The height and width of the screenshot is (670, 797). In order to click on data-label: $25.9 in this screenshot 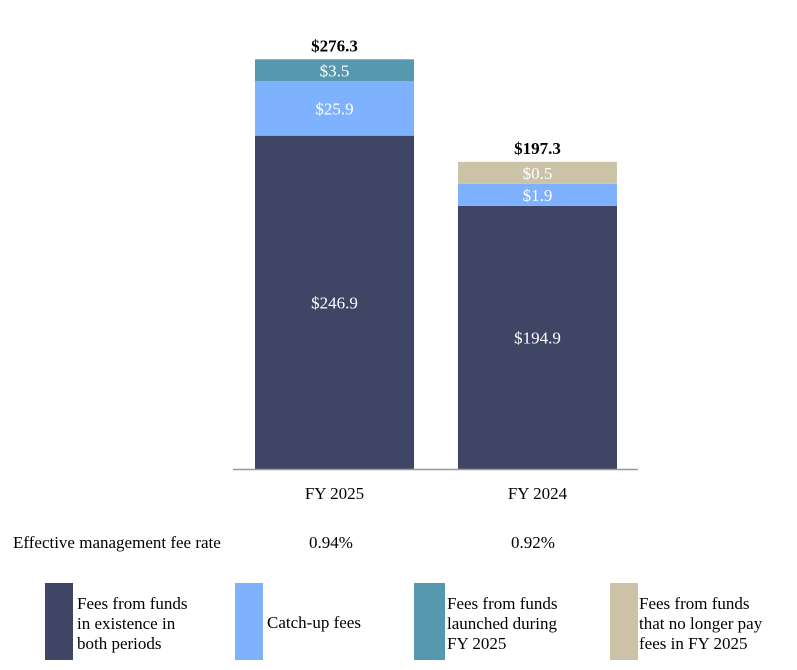, I will do `click(334, 108)`.